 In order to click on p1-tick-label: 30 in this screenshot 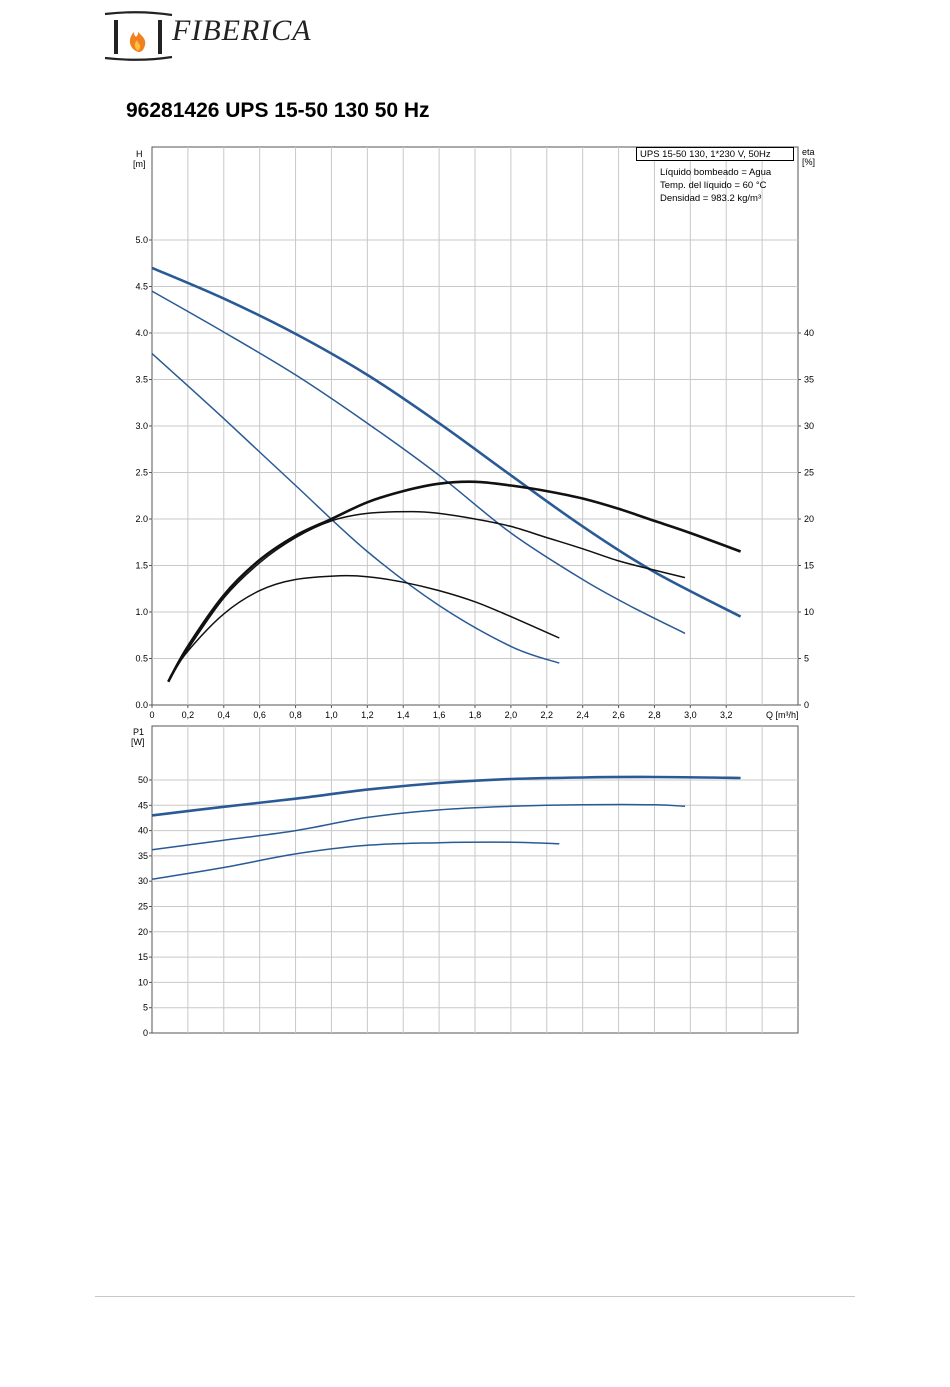, I will do `click(143, 881)`.